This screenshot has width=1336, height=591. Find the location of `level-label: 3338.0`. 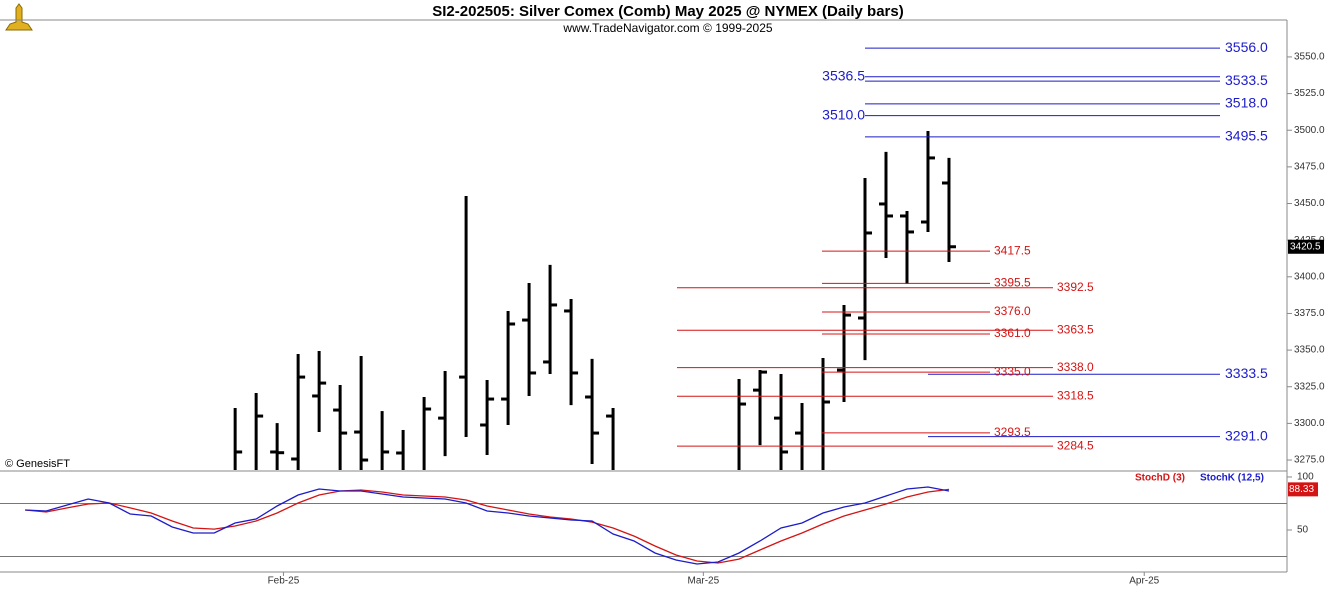

level-label: 3338.0 is located at coordinates (1075, 367).